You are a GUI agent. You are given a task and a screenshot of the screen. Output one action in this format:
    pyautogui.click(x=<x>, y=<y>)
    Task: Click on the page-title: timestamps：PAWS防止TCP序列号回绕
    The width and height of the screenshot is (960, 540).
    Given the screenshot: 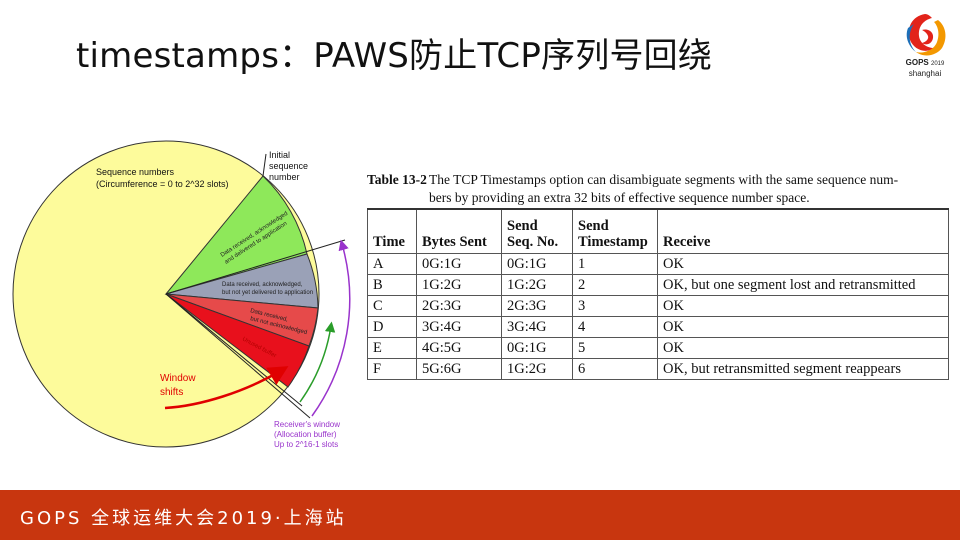 What is the action you would take?
    pyautogui.click(x=394, y=56)
    